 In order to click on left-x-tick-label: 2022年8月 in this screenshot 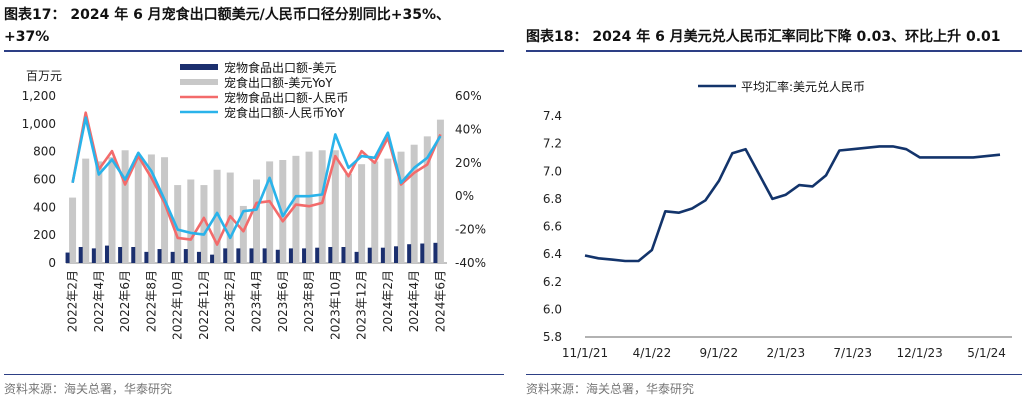, I will do `click(151, 301)`.